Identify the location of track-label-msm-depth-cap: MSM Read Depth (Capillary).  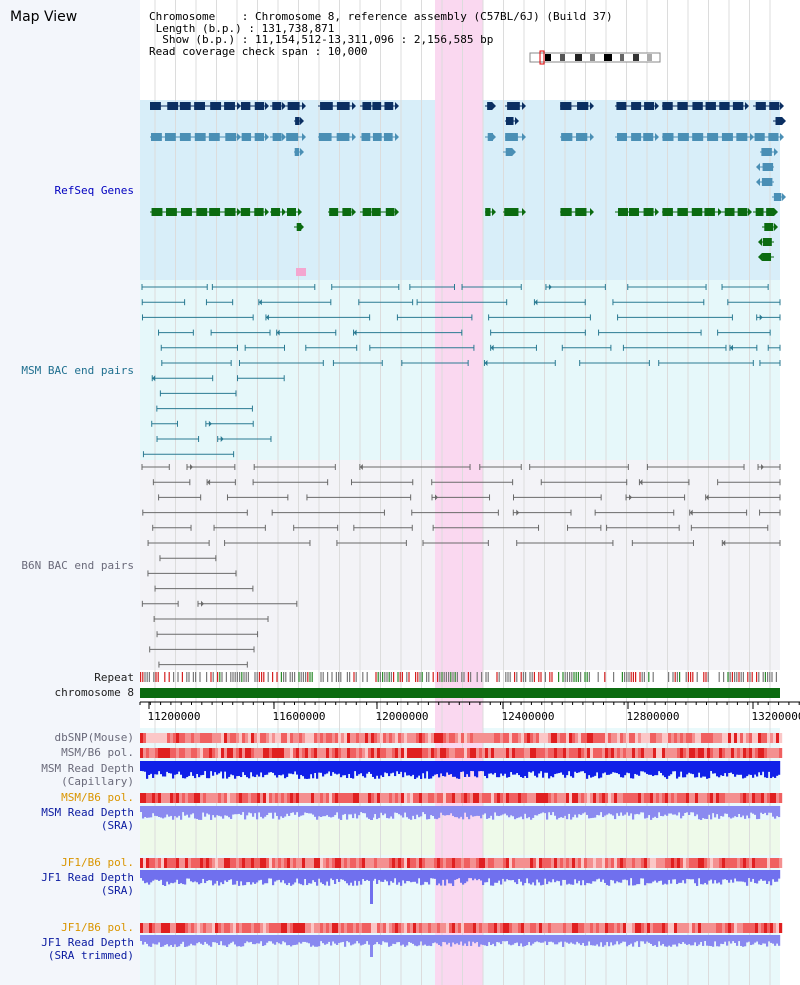
(87, 775).